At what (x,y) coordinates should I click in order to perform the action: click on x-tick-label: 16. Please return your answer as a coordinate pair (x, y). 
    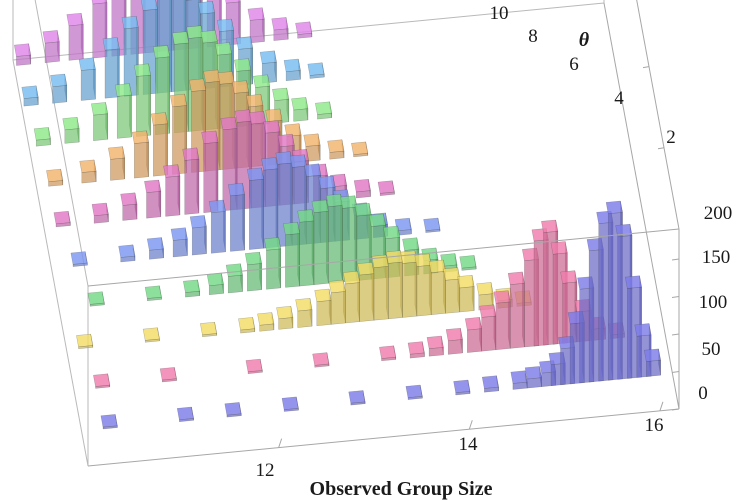
    Looking at the image, I should click on (654, 425).